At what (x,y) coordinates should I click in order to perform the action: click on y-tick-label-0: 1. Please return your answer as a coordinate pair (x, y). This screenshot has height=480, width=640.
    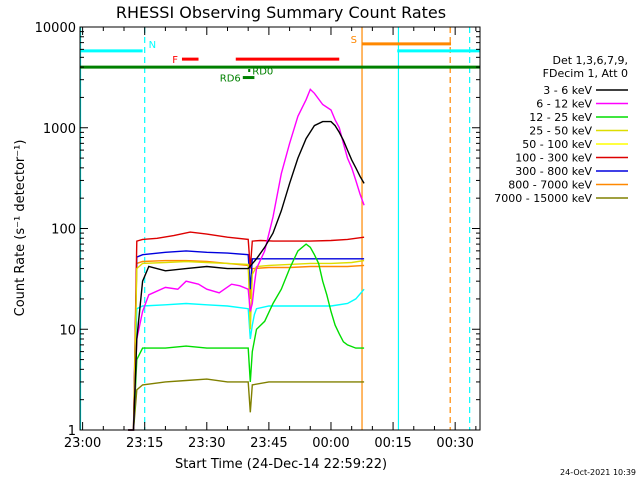
    Looking at the image, I should click on (72, 431).